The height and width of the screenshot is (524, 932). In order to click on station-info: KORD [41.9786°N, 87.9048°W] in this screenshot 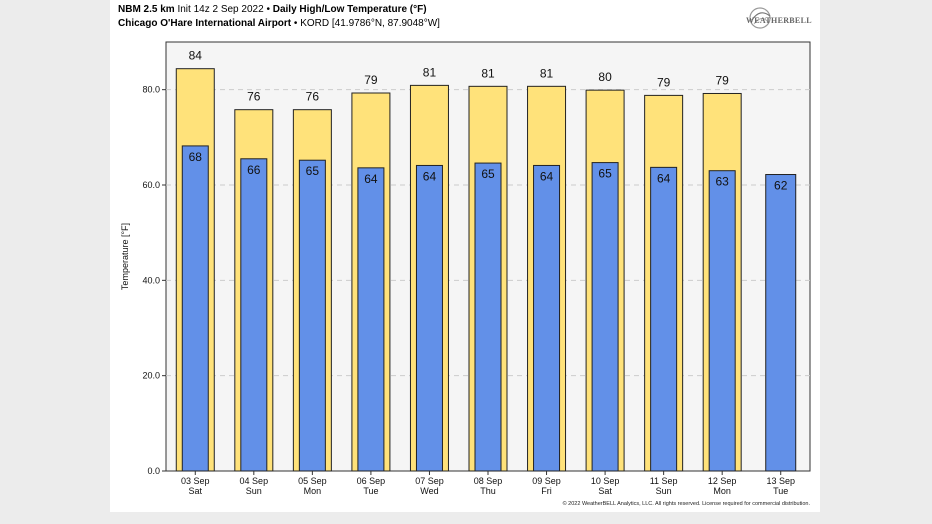, I will do `click(370, 23)`.